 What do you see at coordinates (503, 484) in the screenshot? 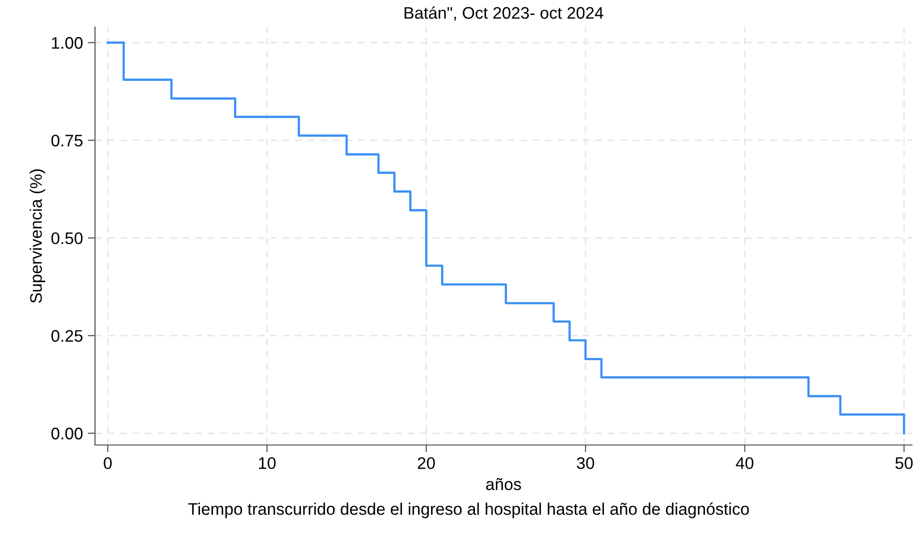
I see `x-axis-title: años` at bounding box center [503, 484].